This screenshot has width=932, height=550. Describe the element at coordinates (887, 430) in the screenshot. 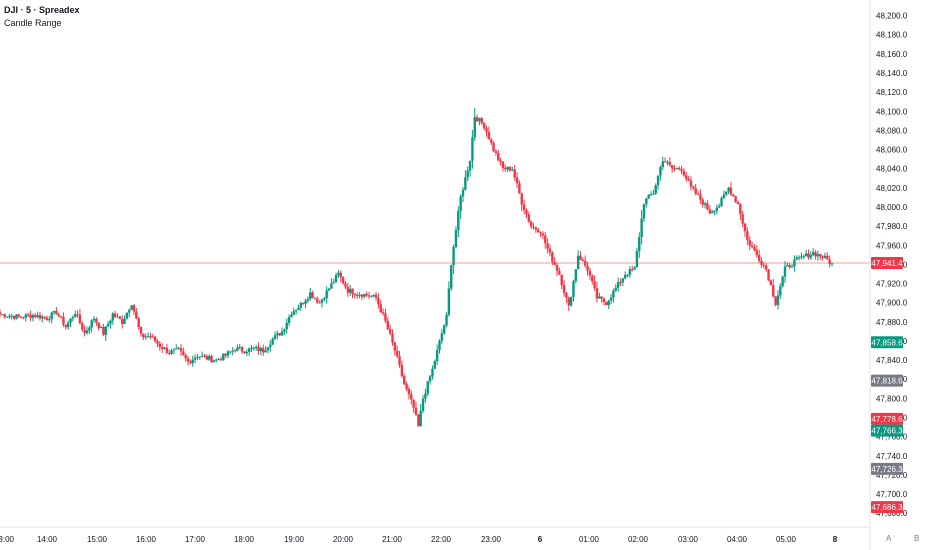

I see `price-badge: 47,766.3` at that location.